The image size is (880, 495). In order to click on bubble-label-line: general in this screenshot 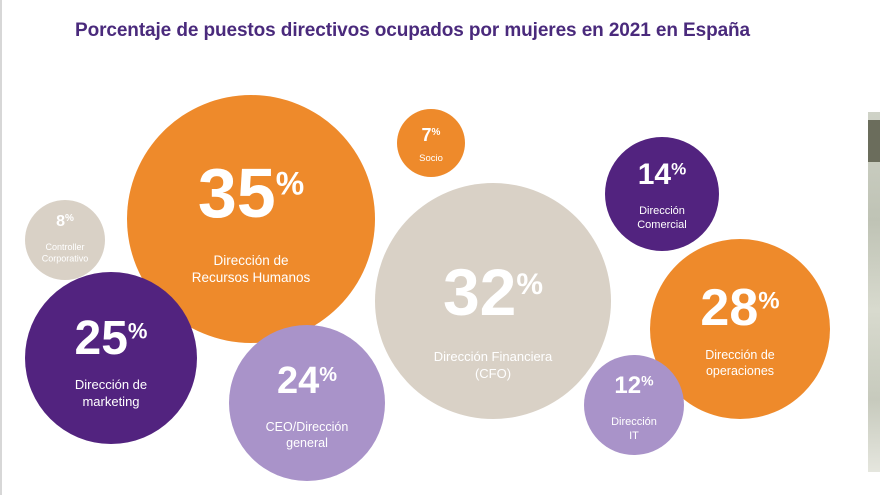, I will do `click(307, 443)`.